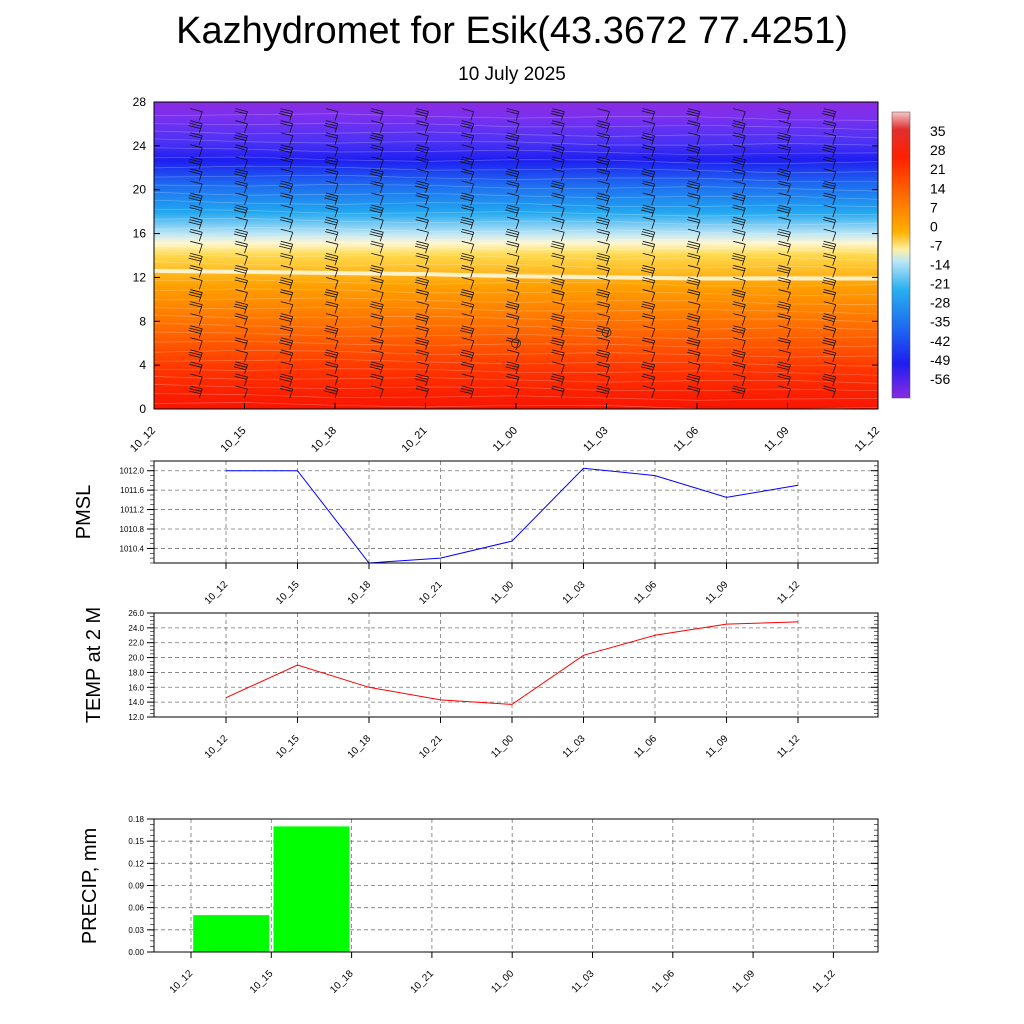 This screenshot has height=1024, width=1024. What do you see at coordinates (431, 747) in the screenshot?
I see `x-tick-label: 10_21` at bounding box center [431, 747].